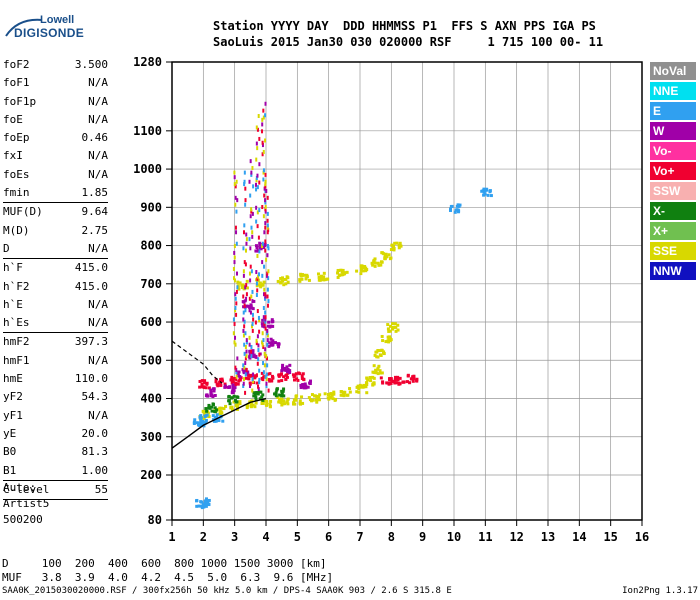  What do you see at coordinates (673, 111) in the screenshot?
I see `legend-item: E` at bounding box center [673, 111].